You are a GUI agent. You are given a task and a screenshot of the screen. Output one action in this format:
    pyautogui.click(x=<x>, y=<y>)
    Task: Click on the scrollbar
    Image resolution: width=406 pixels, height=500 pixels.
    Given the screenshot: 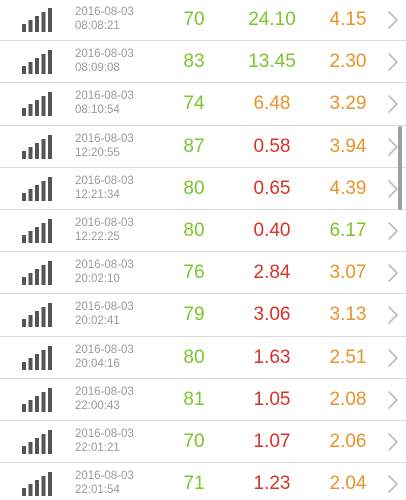 What is the action you would take?
    pyautogui.click(x=400, y=168)
    